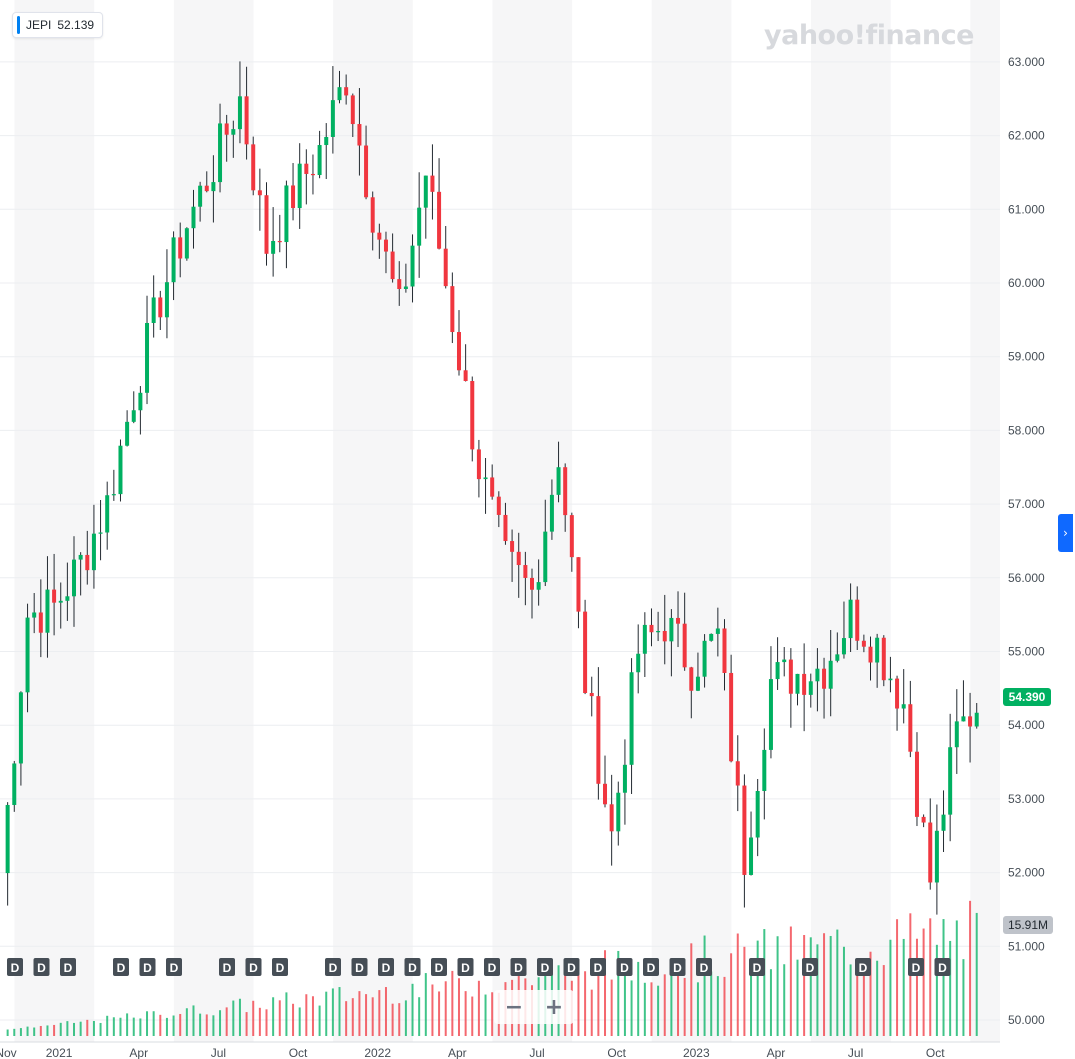 This screenshot has height=1059, width=1075. Describe the element at coordinates (1026, 136) in the screenshot. I see `y-tick-label: 62.000` at that location.